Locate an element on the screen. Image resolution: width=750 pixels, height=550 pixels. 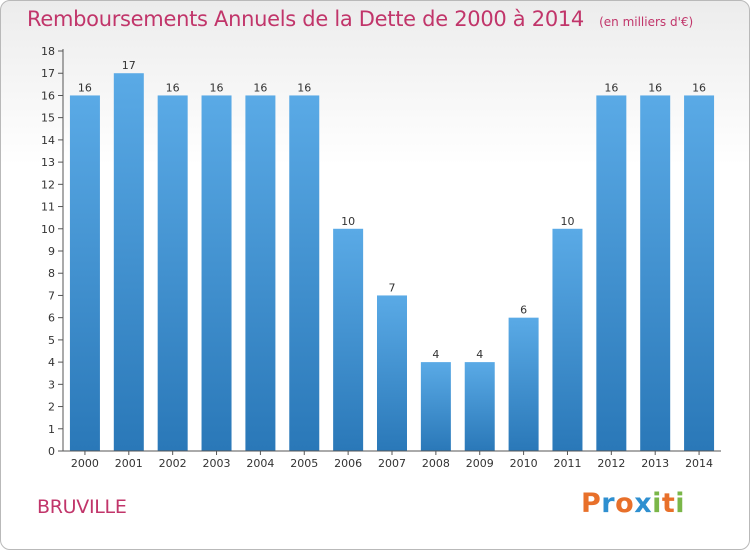
x-tick-label: 2009 is located at coordinates (480, 463).